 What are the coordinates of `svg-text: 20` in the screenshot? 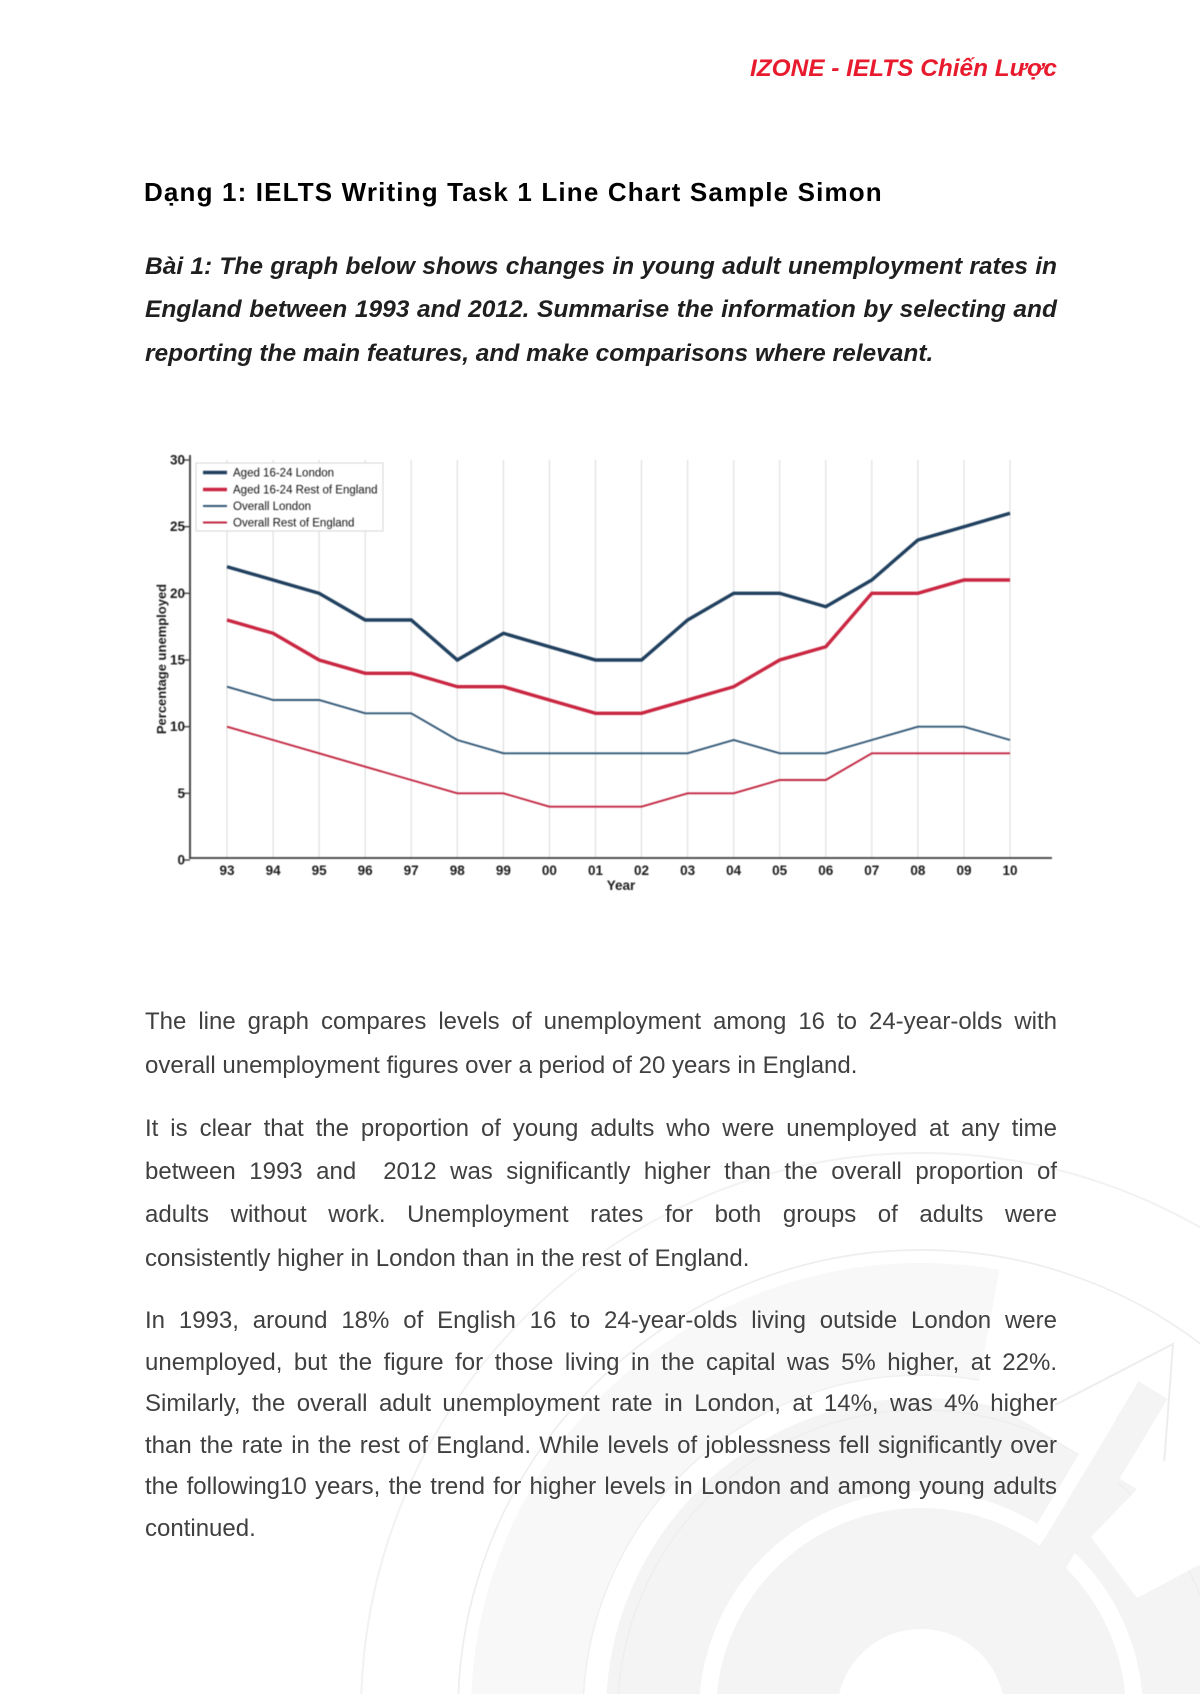 It's located at (177, 593).